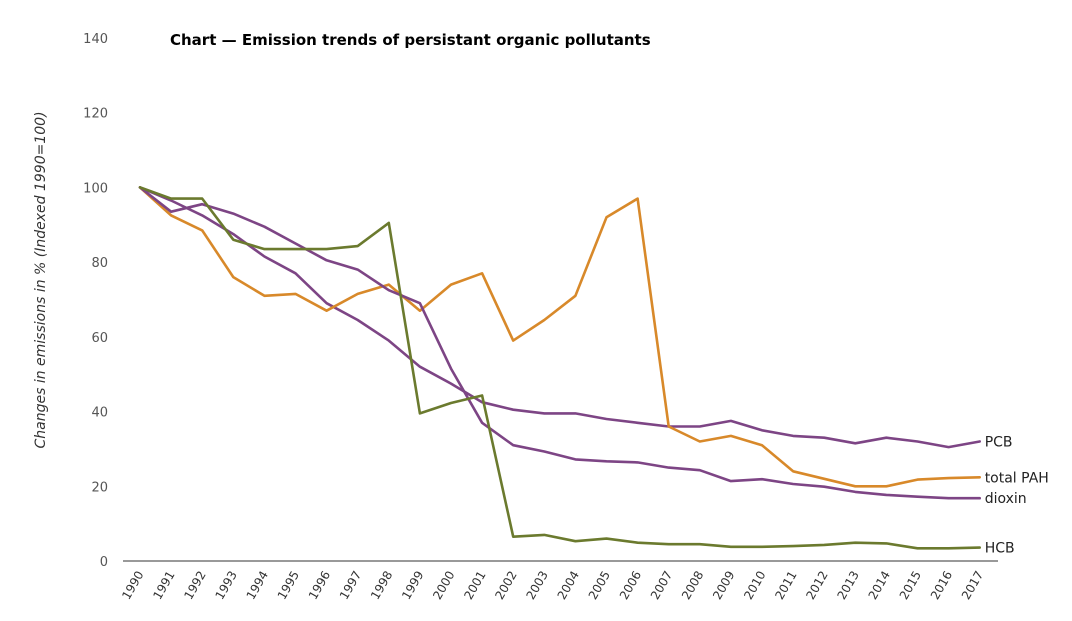 The image size is (1072, 621). Describe the element at coordinates (537, 585) in the screenshot. I see `x-tick-label: 2003` at that location.